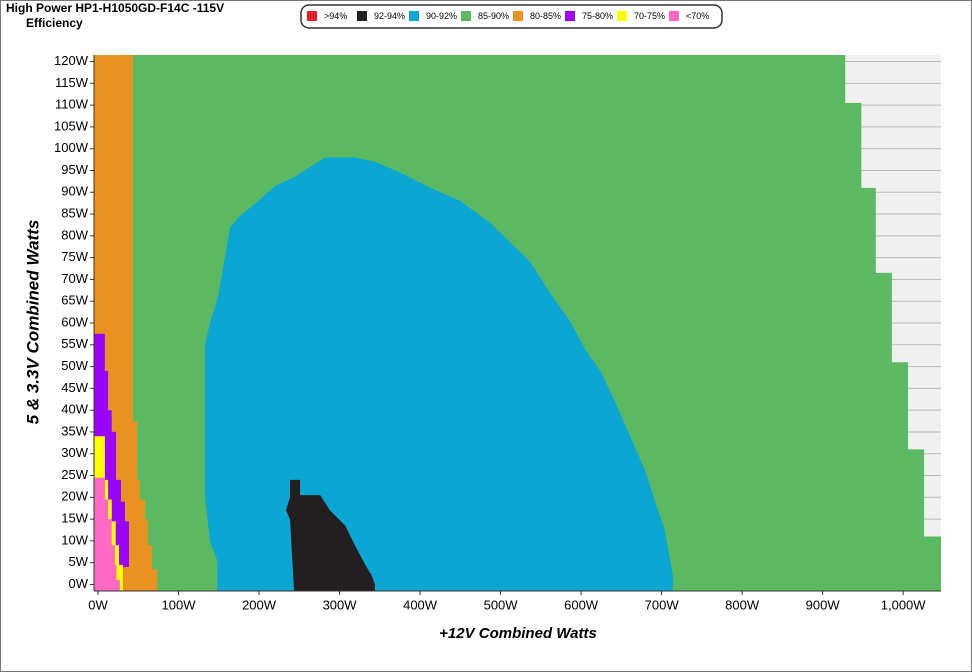 The image size is (972, 672). Describe the element at coordinates (115, 8) in the screenshot. I see `chart-title: High Power HP1-H1050GD-F14C -115V` at that location.